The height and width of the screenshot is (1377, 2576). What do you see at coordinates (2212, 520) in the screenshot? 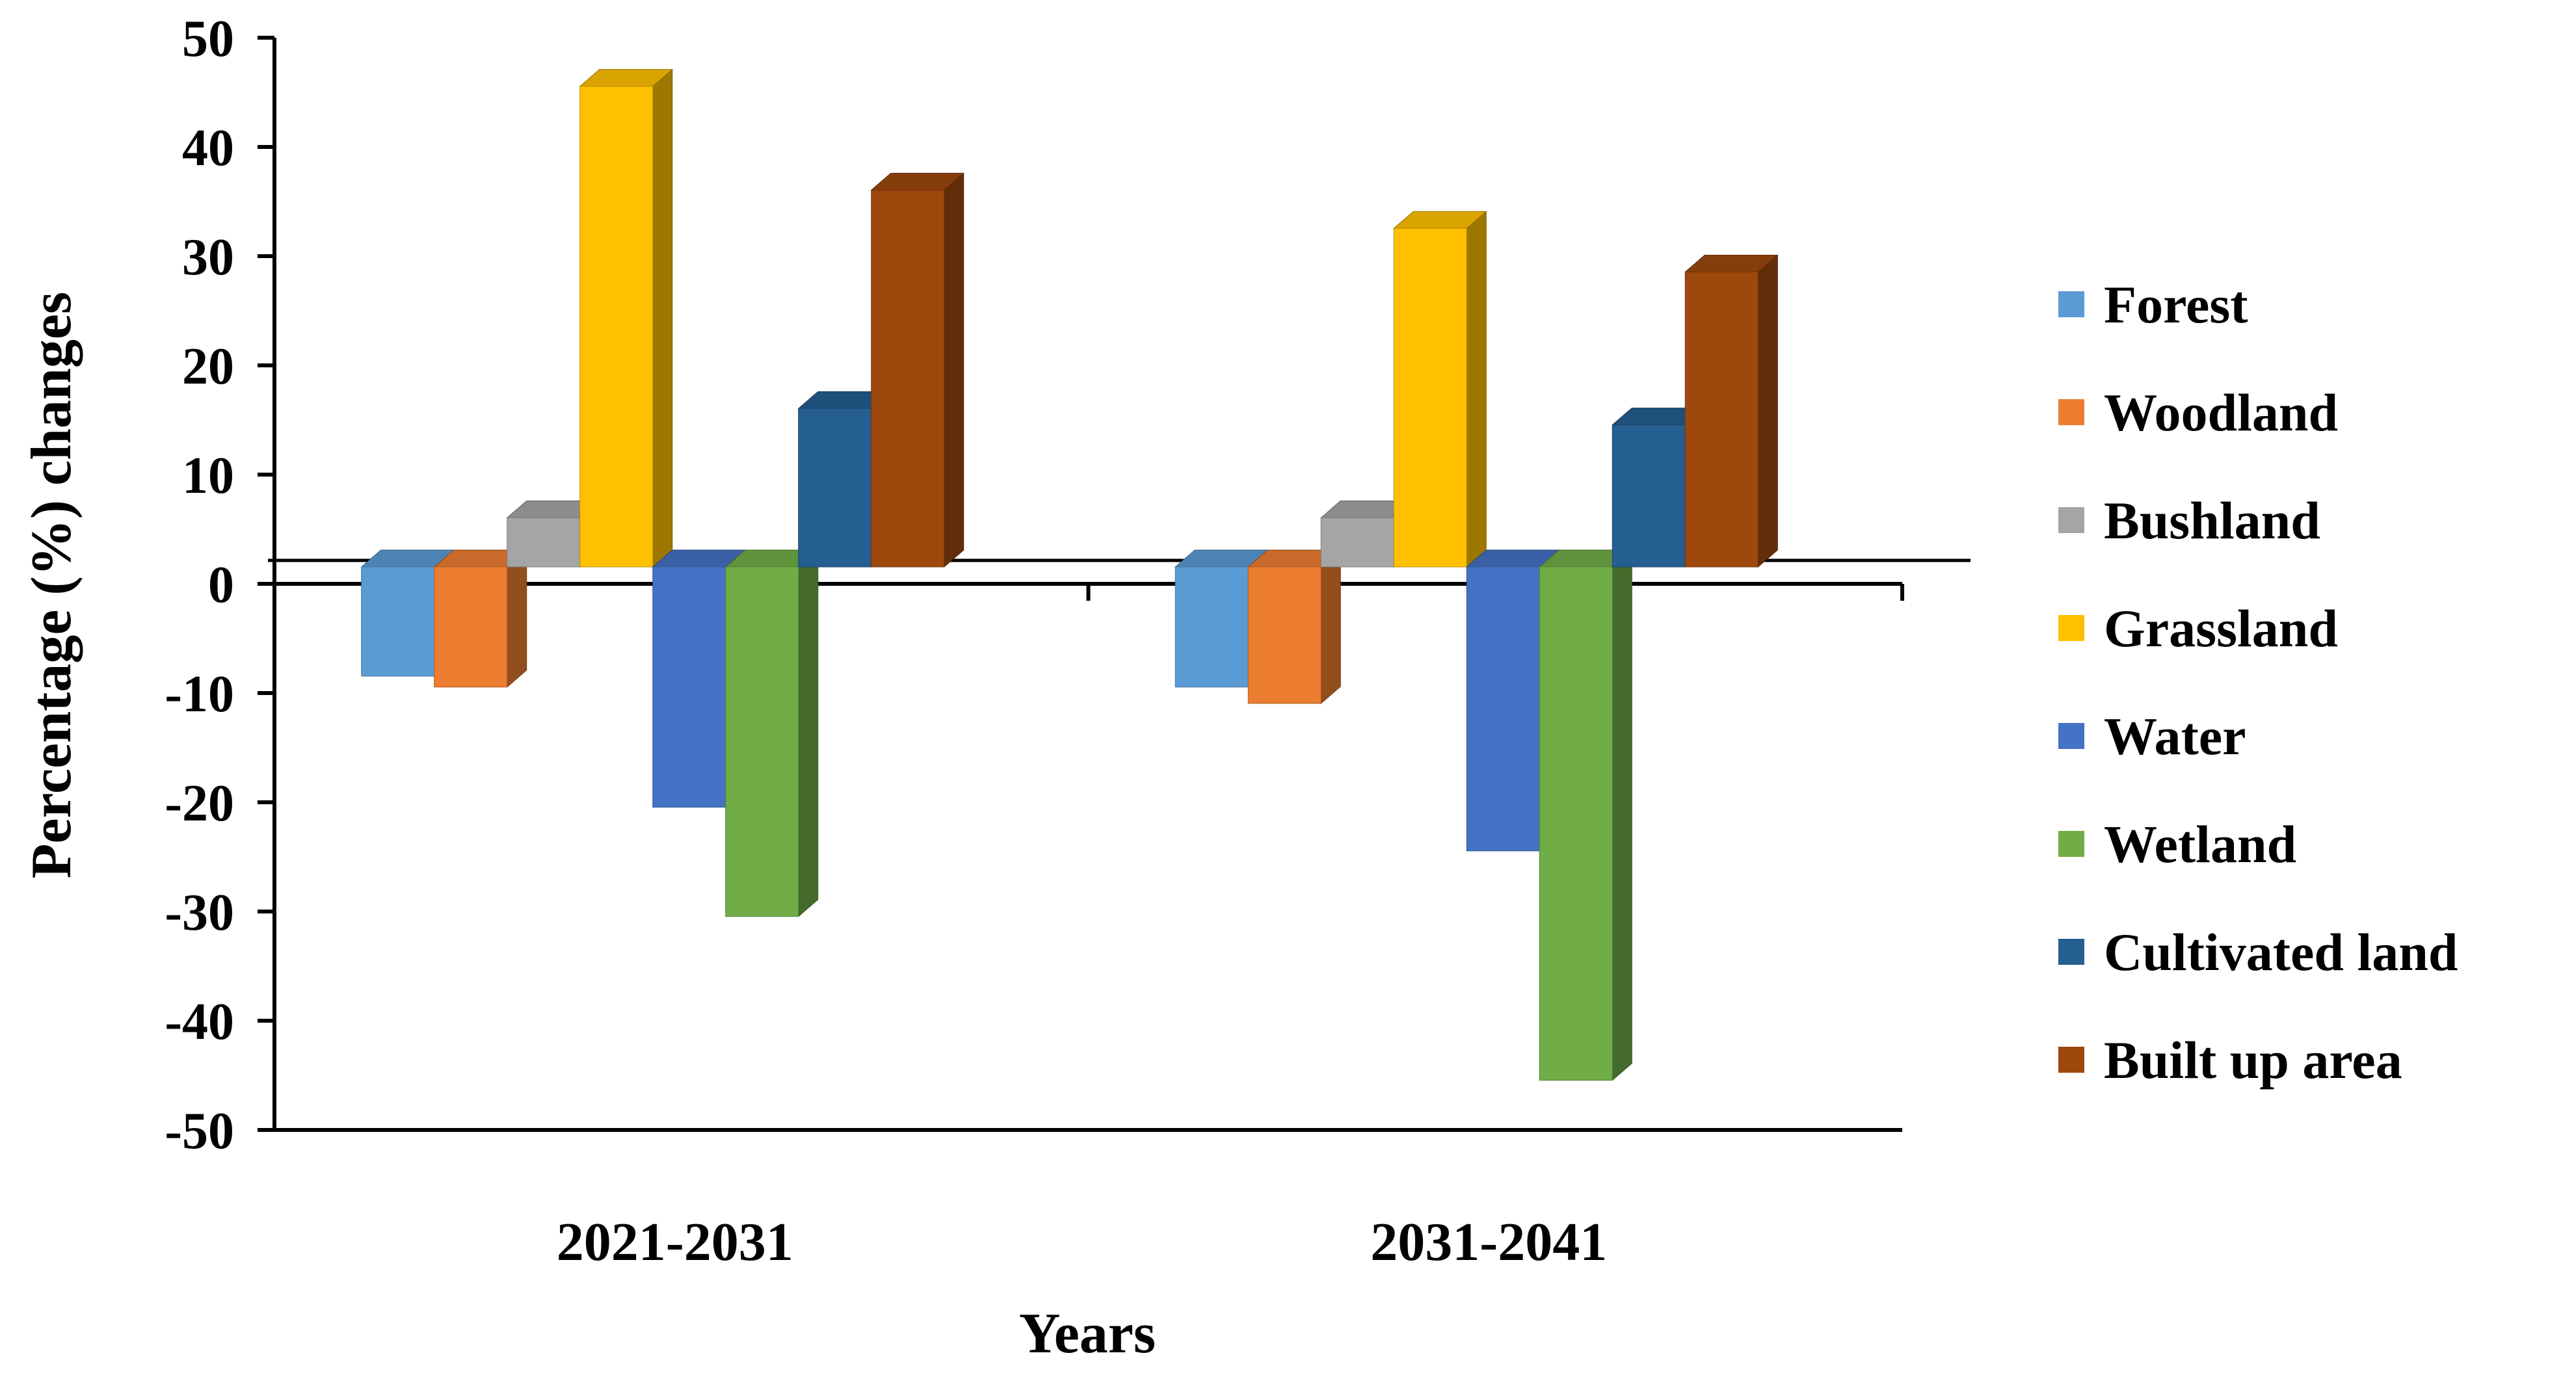
I see `legend-label: Bushland` at bounding box center [2212, 520].